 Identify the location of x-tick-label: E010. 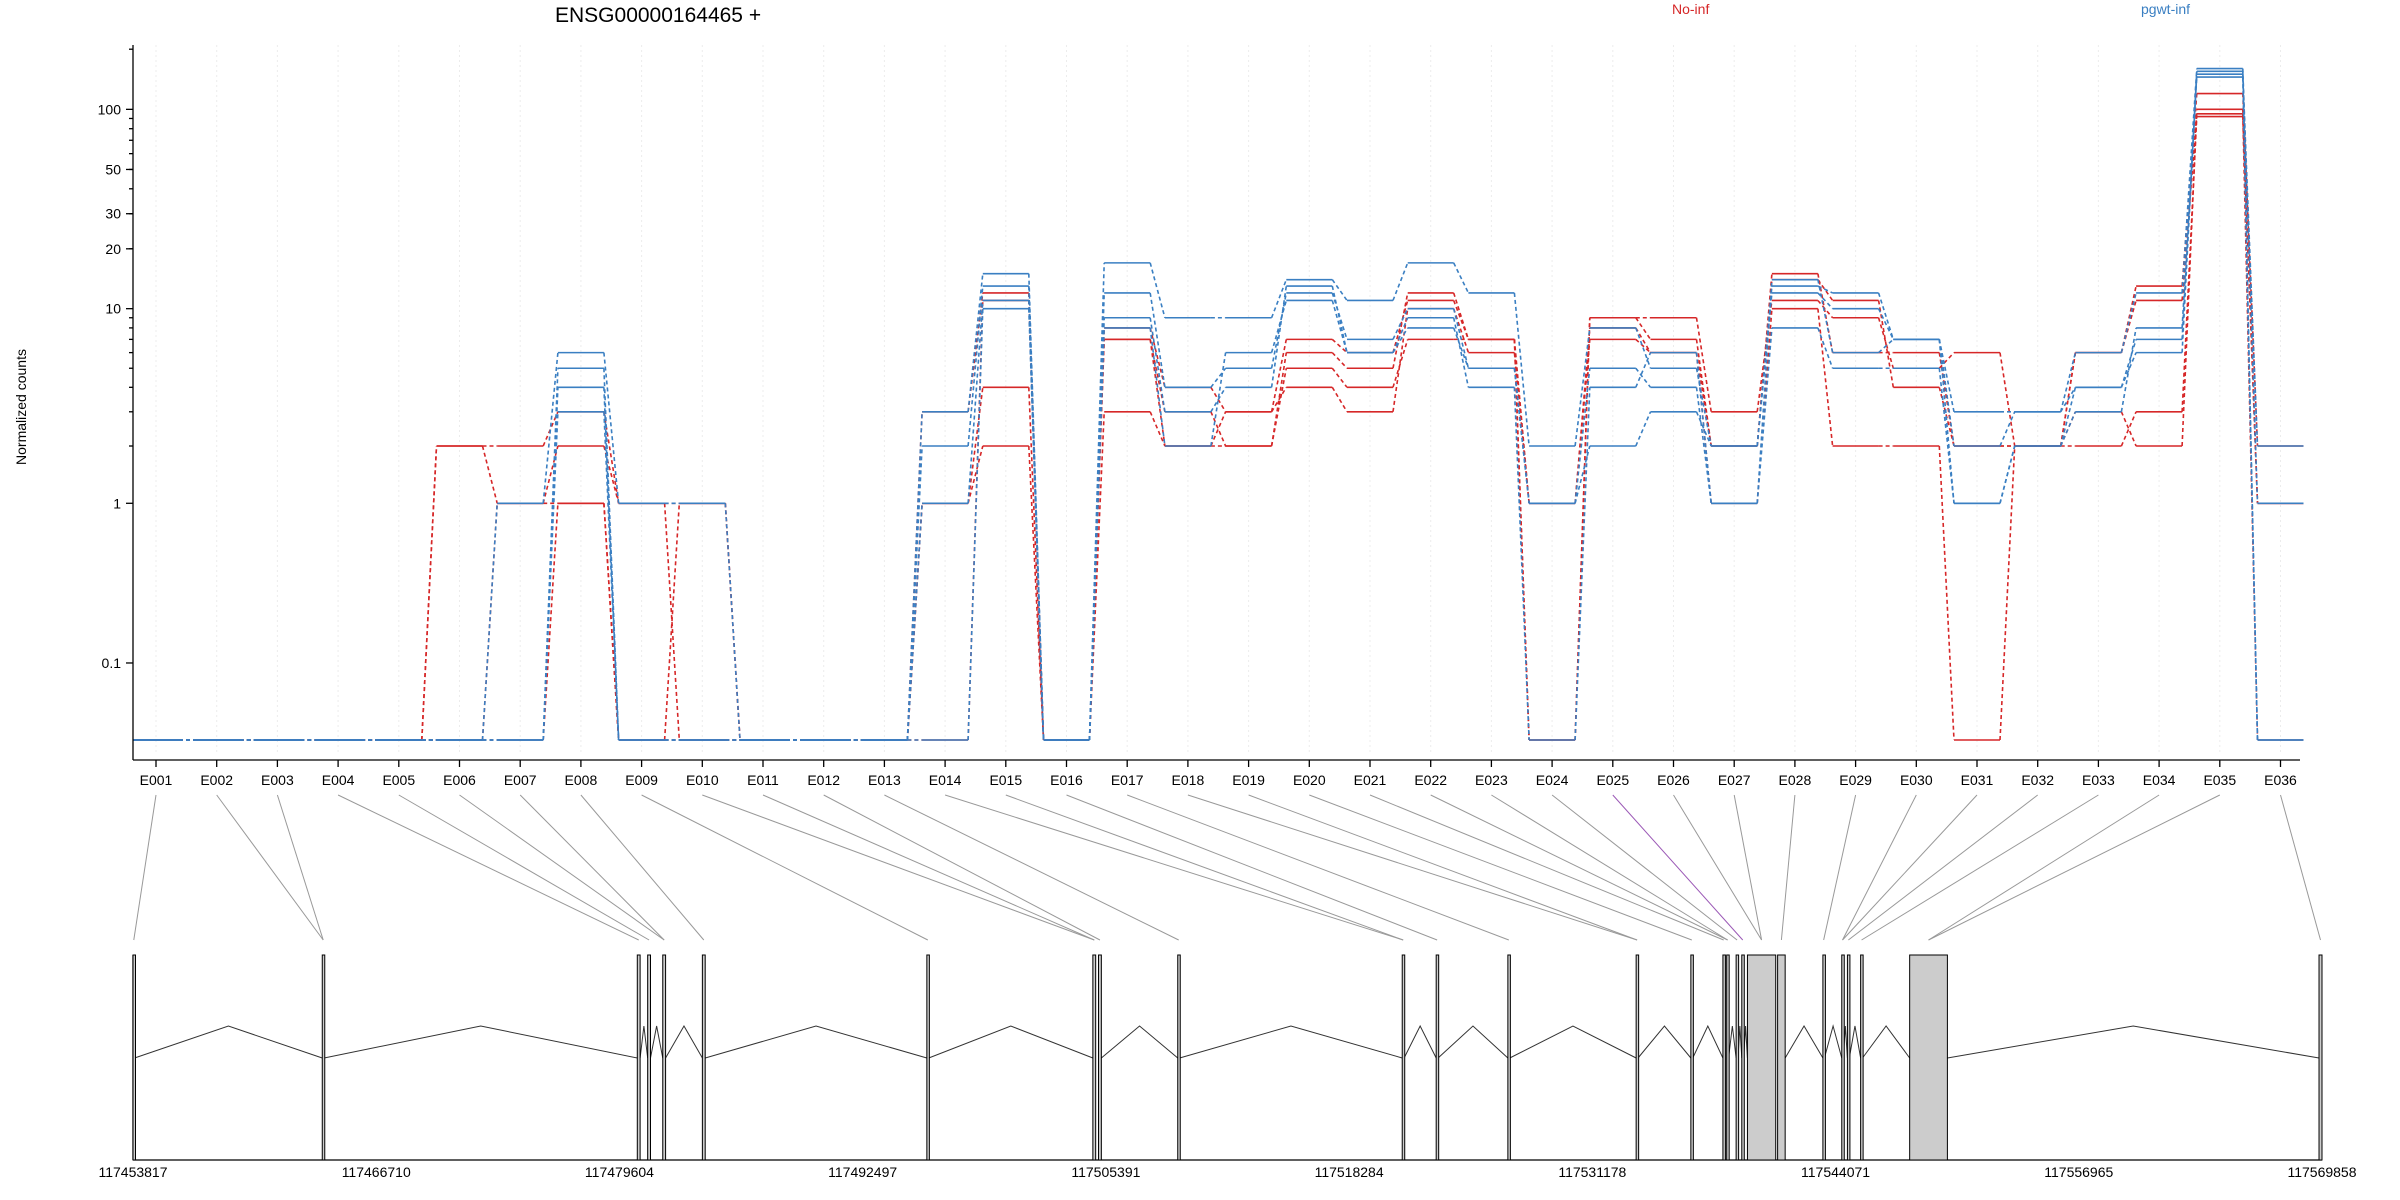
(702, 780).